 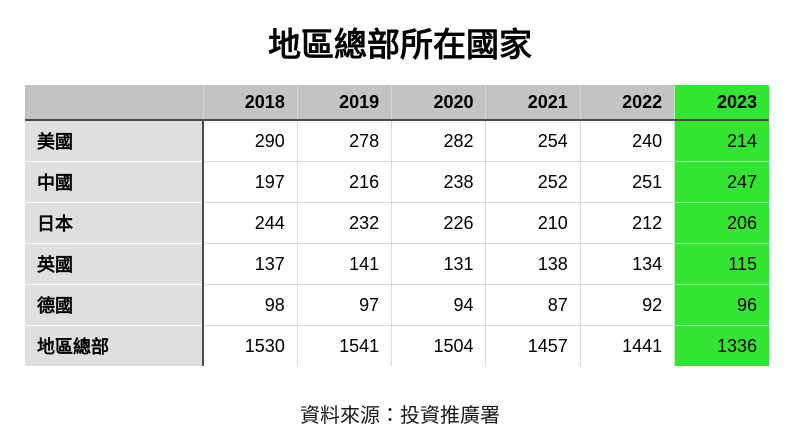 I want to click on table-cell: 197, so click(x=250, y=182).